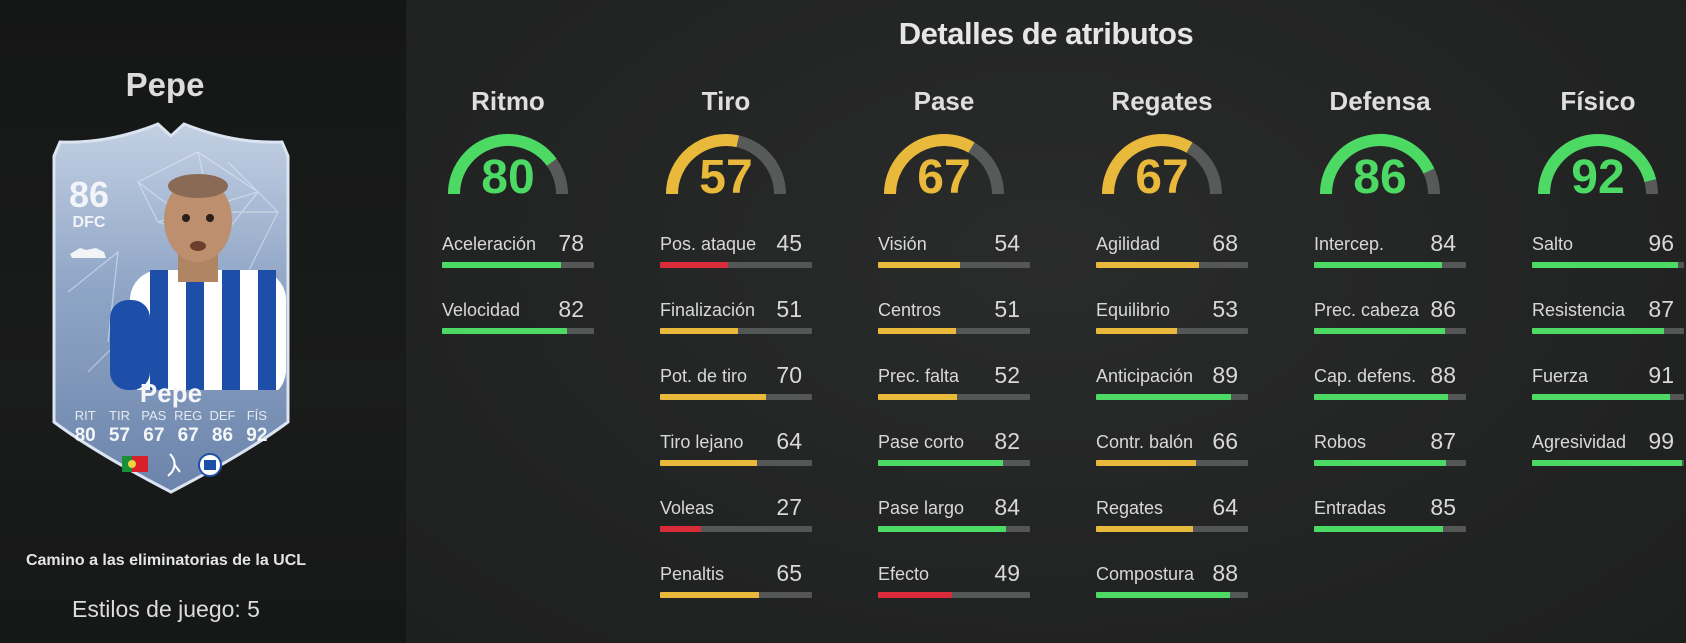 This screenshot has width=1686, height=643. What do you see at coordinates (135, 464) in the screenshot?
I see `portugal-flag-icon` at bounding box center [135, 464].